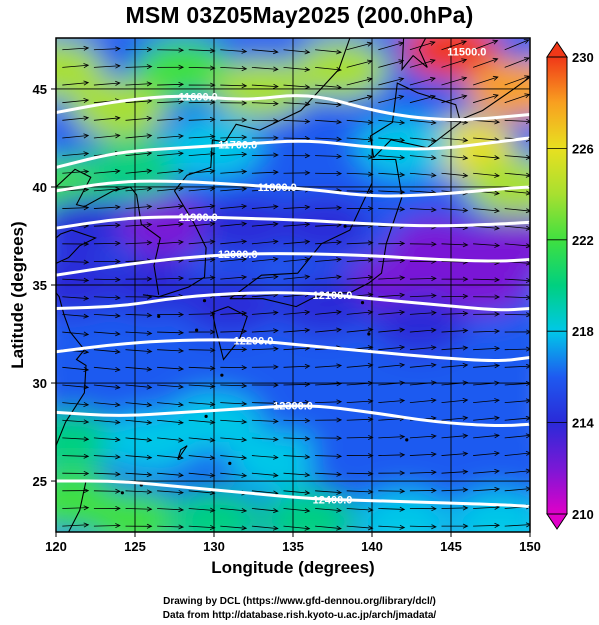 The image size is (599, 625). What do you see at coordinates (293, 407) in the screenshot?
I see `contour-label: 12300.0` at bounding box center [293, 407].